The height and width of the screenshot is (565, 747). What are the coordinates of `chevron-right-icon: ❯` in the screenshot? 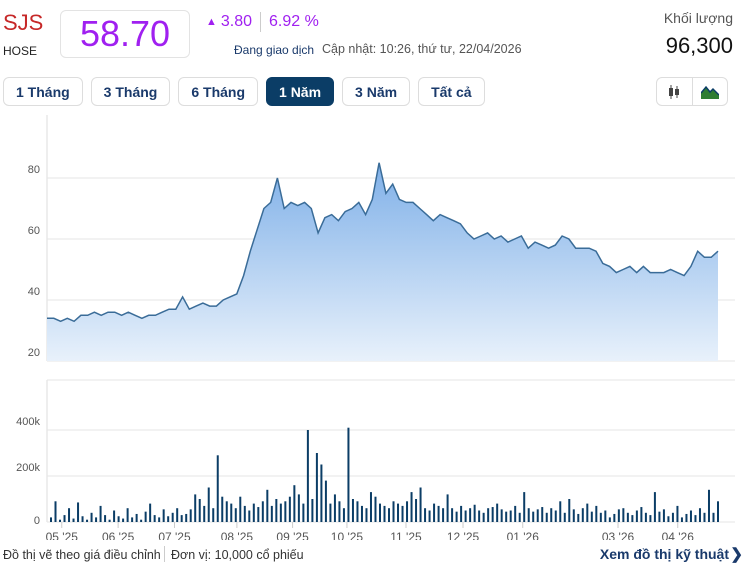 It's located at (736, 554).